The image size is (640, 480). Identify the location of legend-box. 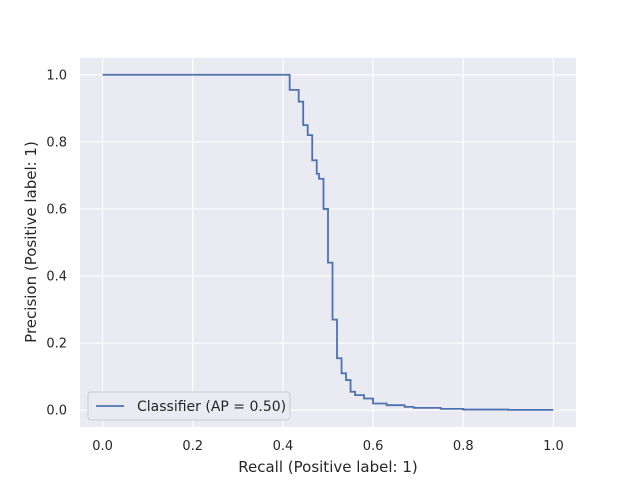
(189, 406).